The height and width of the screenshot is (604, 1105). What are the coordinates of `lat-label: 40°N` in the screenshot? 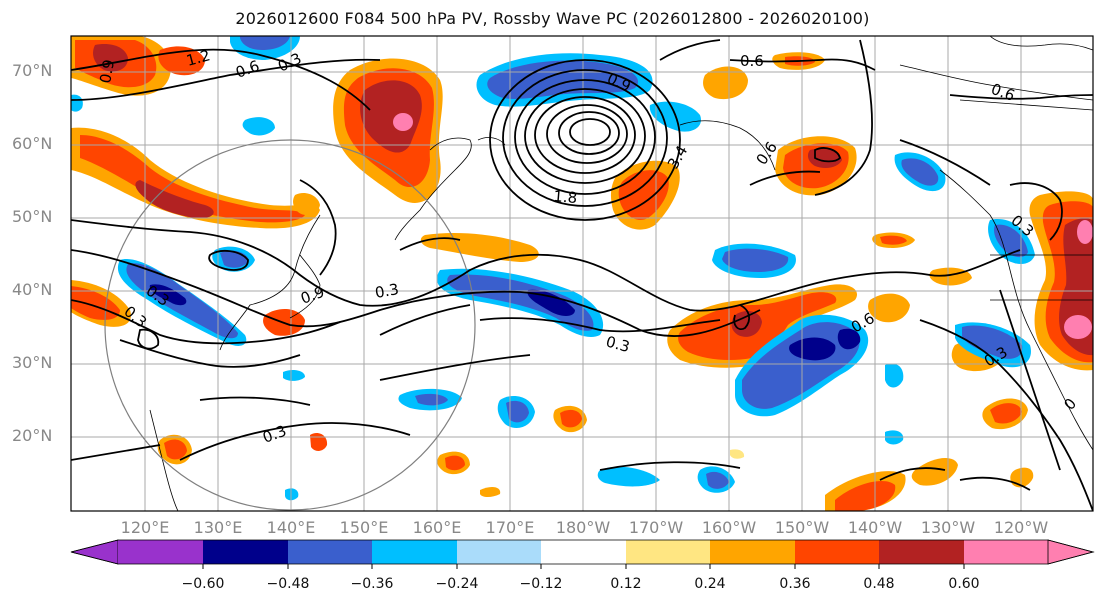 It's located at (32, 289).